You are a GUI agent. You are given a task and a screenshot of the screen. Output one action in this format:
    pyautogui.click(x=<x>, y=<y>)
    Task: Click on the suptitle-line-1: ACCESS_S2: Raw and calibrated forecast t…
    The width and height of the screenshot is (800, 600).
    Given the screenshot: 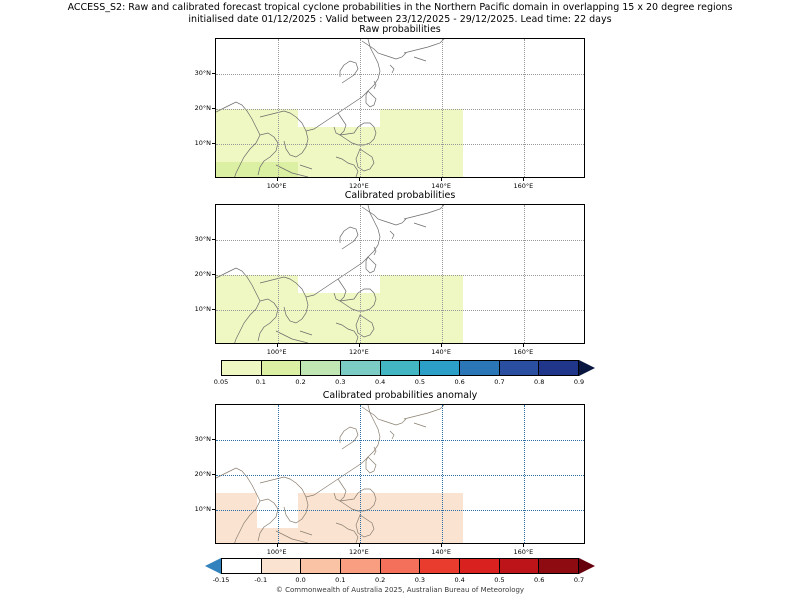 What is the action you would take?
    pyautogui.click(x=400, y=7)
    